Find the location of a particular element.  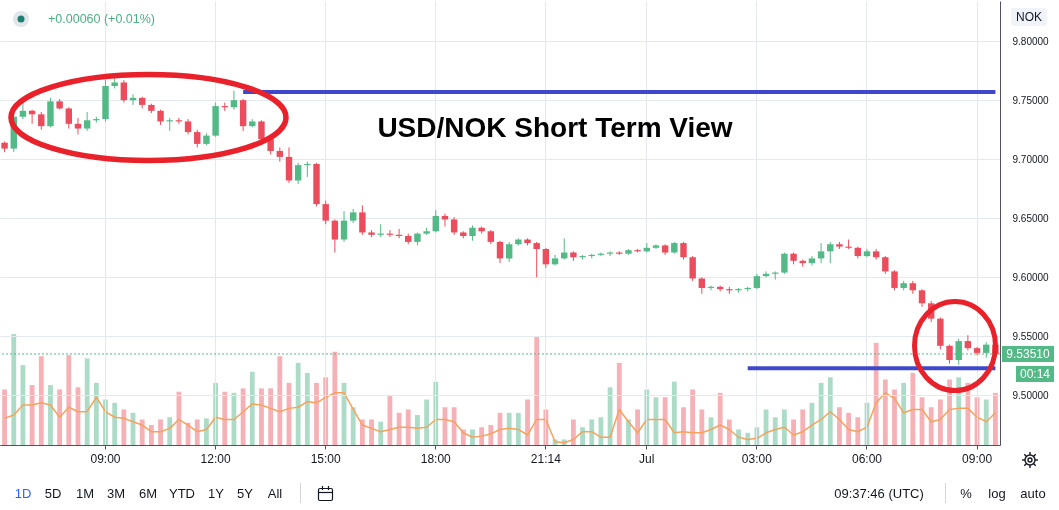

text: 1Y is located at coordinates (216, 493).